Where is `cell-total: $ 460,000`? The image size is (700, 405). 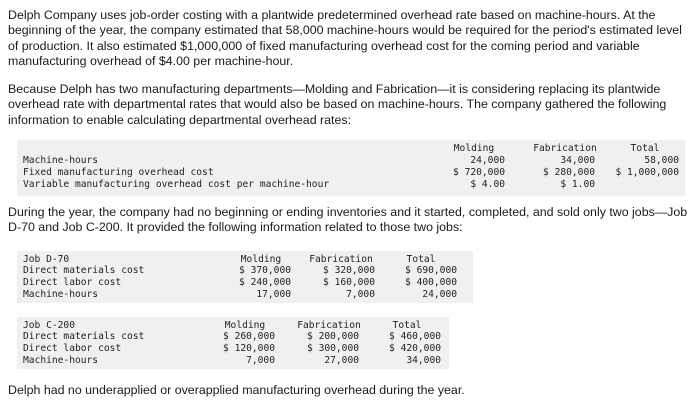
cell-total: $ 460,000 is located at coordinates (415, 336).